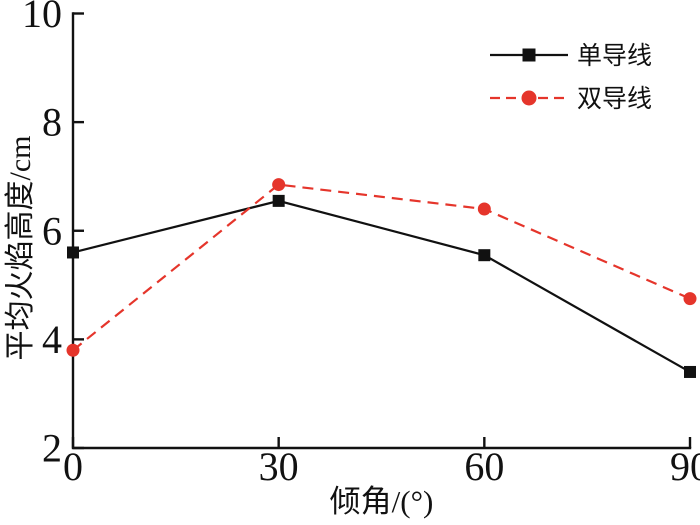 This screenshot has height=525, width=700. I want to click on legend-marker-square, so click(529, 55).